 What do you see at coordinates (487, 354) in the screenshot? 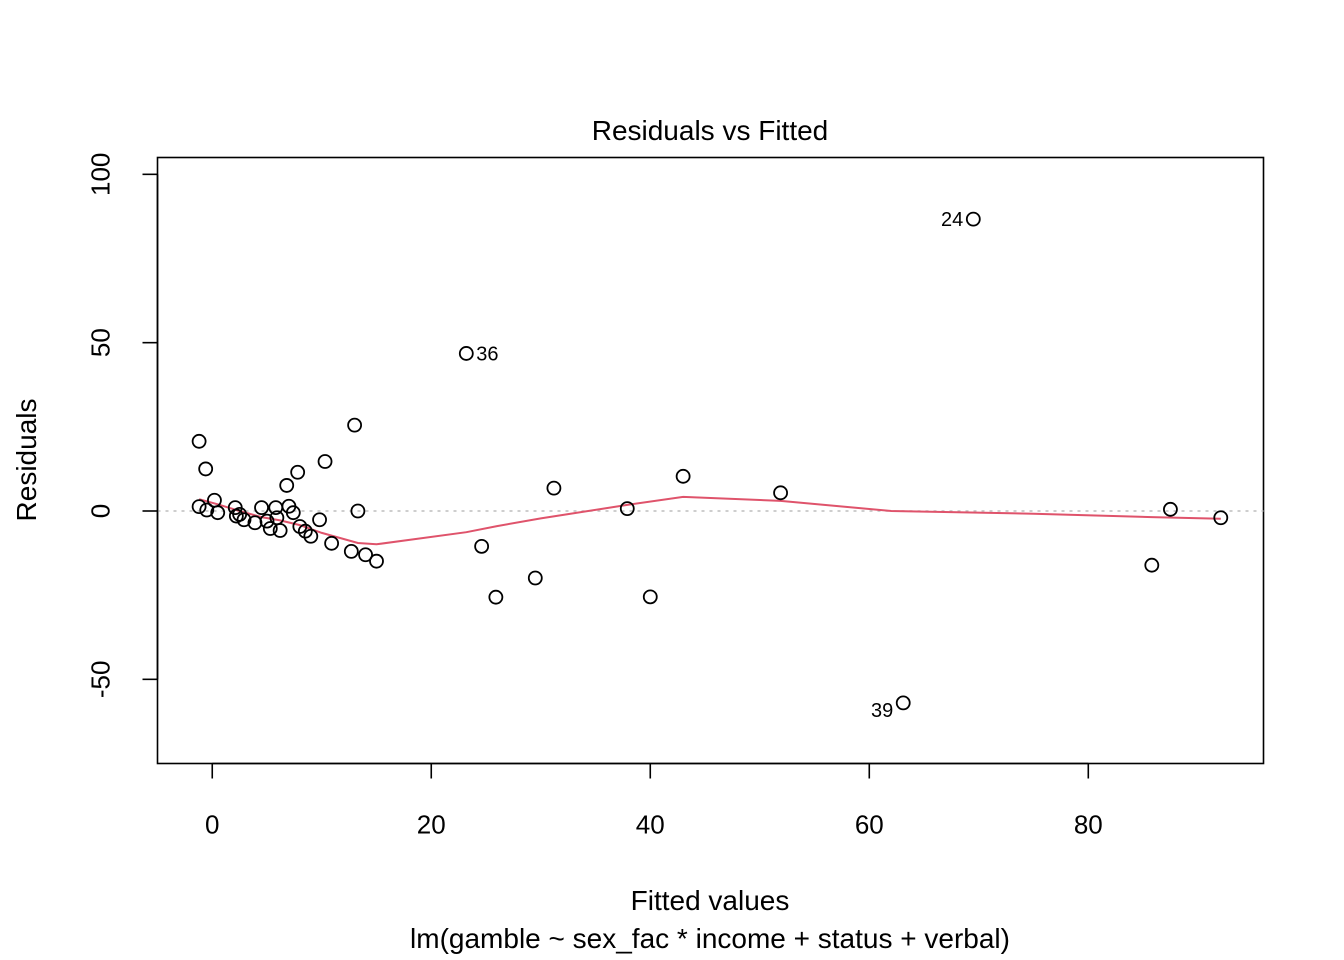
I see `point-label: 36` at bounding box center [487, 354].